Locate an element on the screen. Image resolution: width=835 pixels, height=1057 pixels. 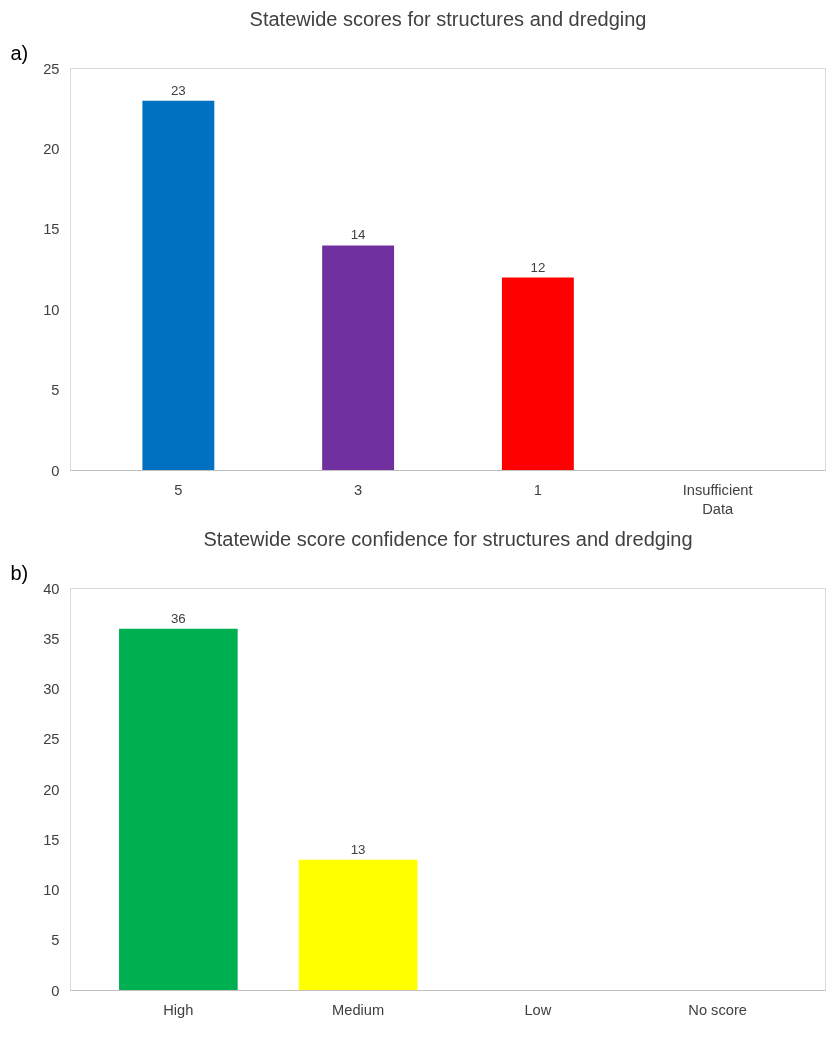
chart-title: Statewide scores for structures and dredging is located at coordinates (448, 18).